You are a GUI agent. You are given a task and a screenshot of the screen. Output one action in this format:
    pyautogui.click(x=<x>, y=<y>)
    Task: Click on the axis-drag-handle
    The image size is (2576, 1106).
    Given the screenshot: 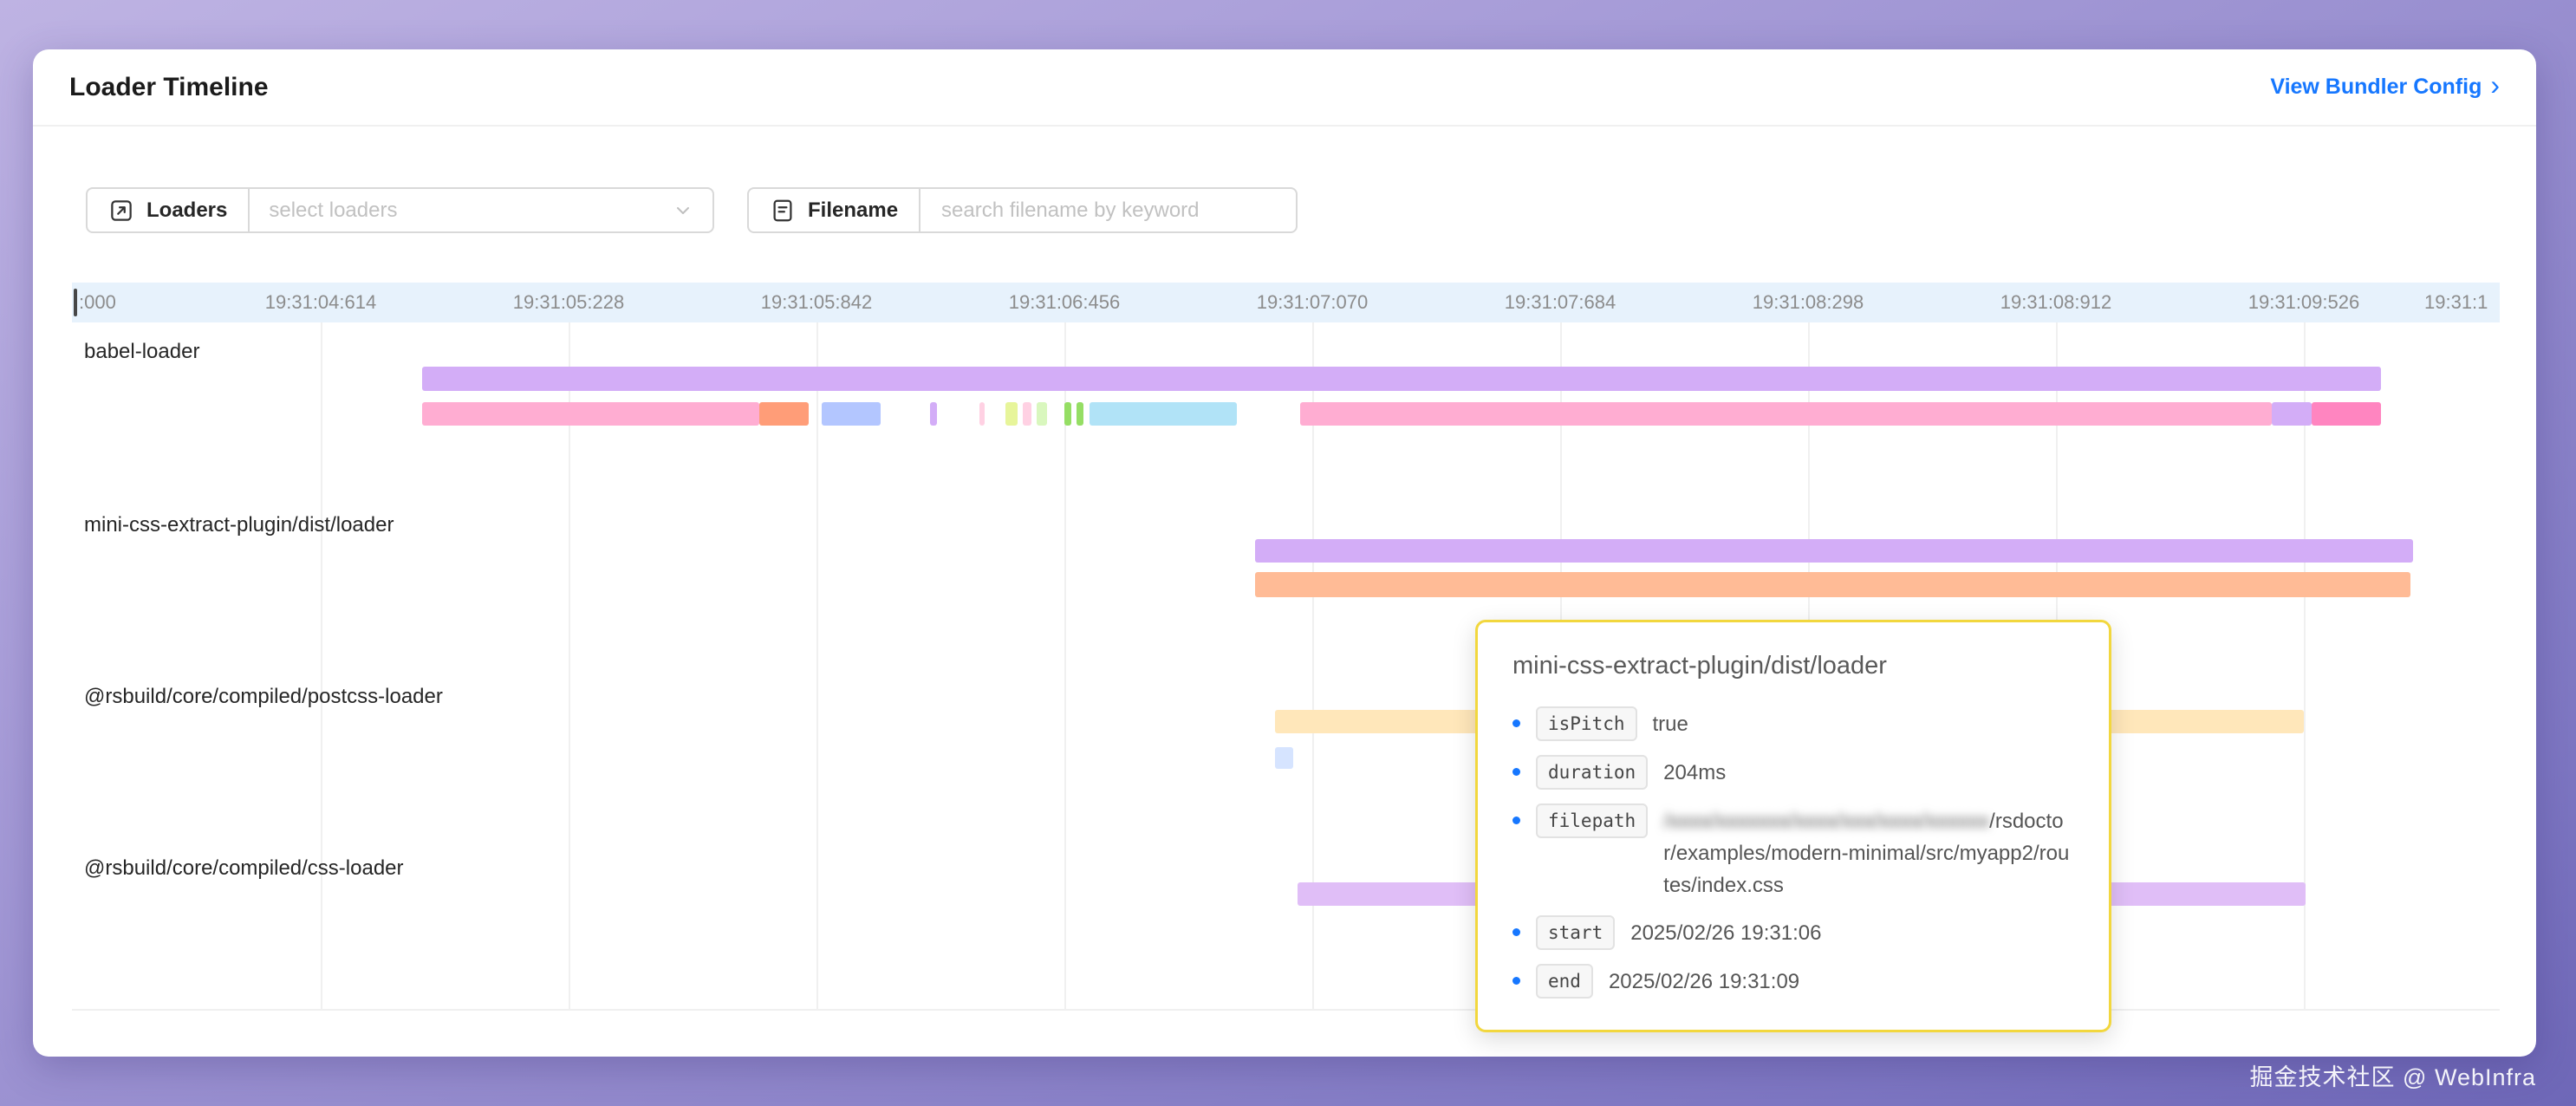 What is the action you would take?
    pyautogui.click(x=75, y=302)
    